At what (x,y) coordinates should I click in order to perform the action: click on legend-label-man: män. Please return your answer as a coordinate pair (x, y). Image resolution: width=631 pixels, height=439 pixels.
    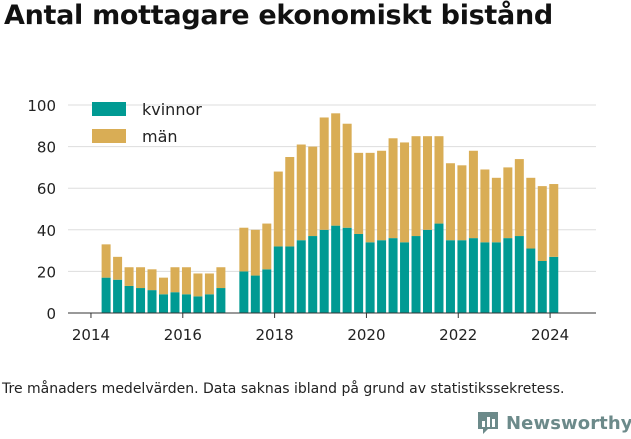
    Looking at the image, I should click on (160, 136).